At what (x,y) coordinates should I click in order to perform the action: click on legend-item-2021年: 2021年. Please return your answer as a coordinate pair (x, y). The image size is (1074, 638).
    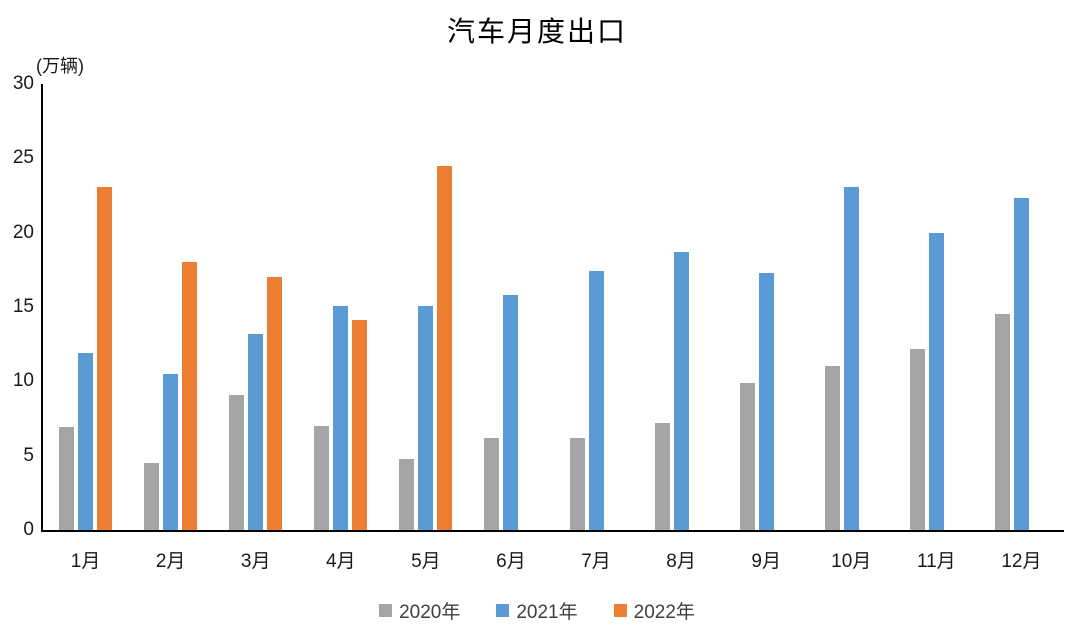
    Looking at the image, I should click on (537, 610).